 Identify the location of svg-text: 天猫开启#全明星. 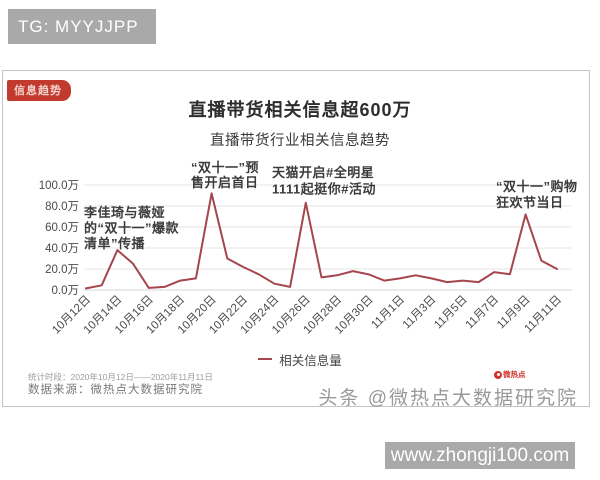
(323, 172).